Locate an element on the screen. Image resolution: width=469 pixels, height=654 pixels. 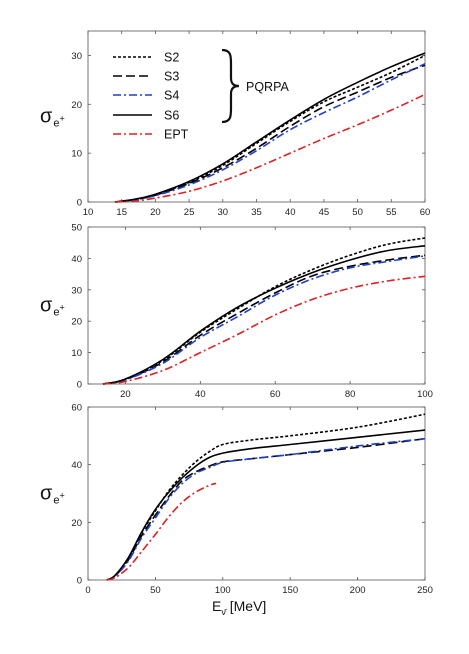
x-tick-label: 80 is located at coordinates (350, 394).